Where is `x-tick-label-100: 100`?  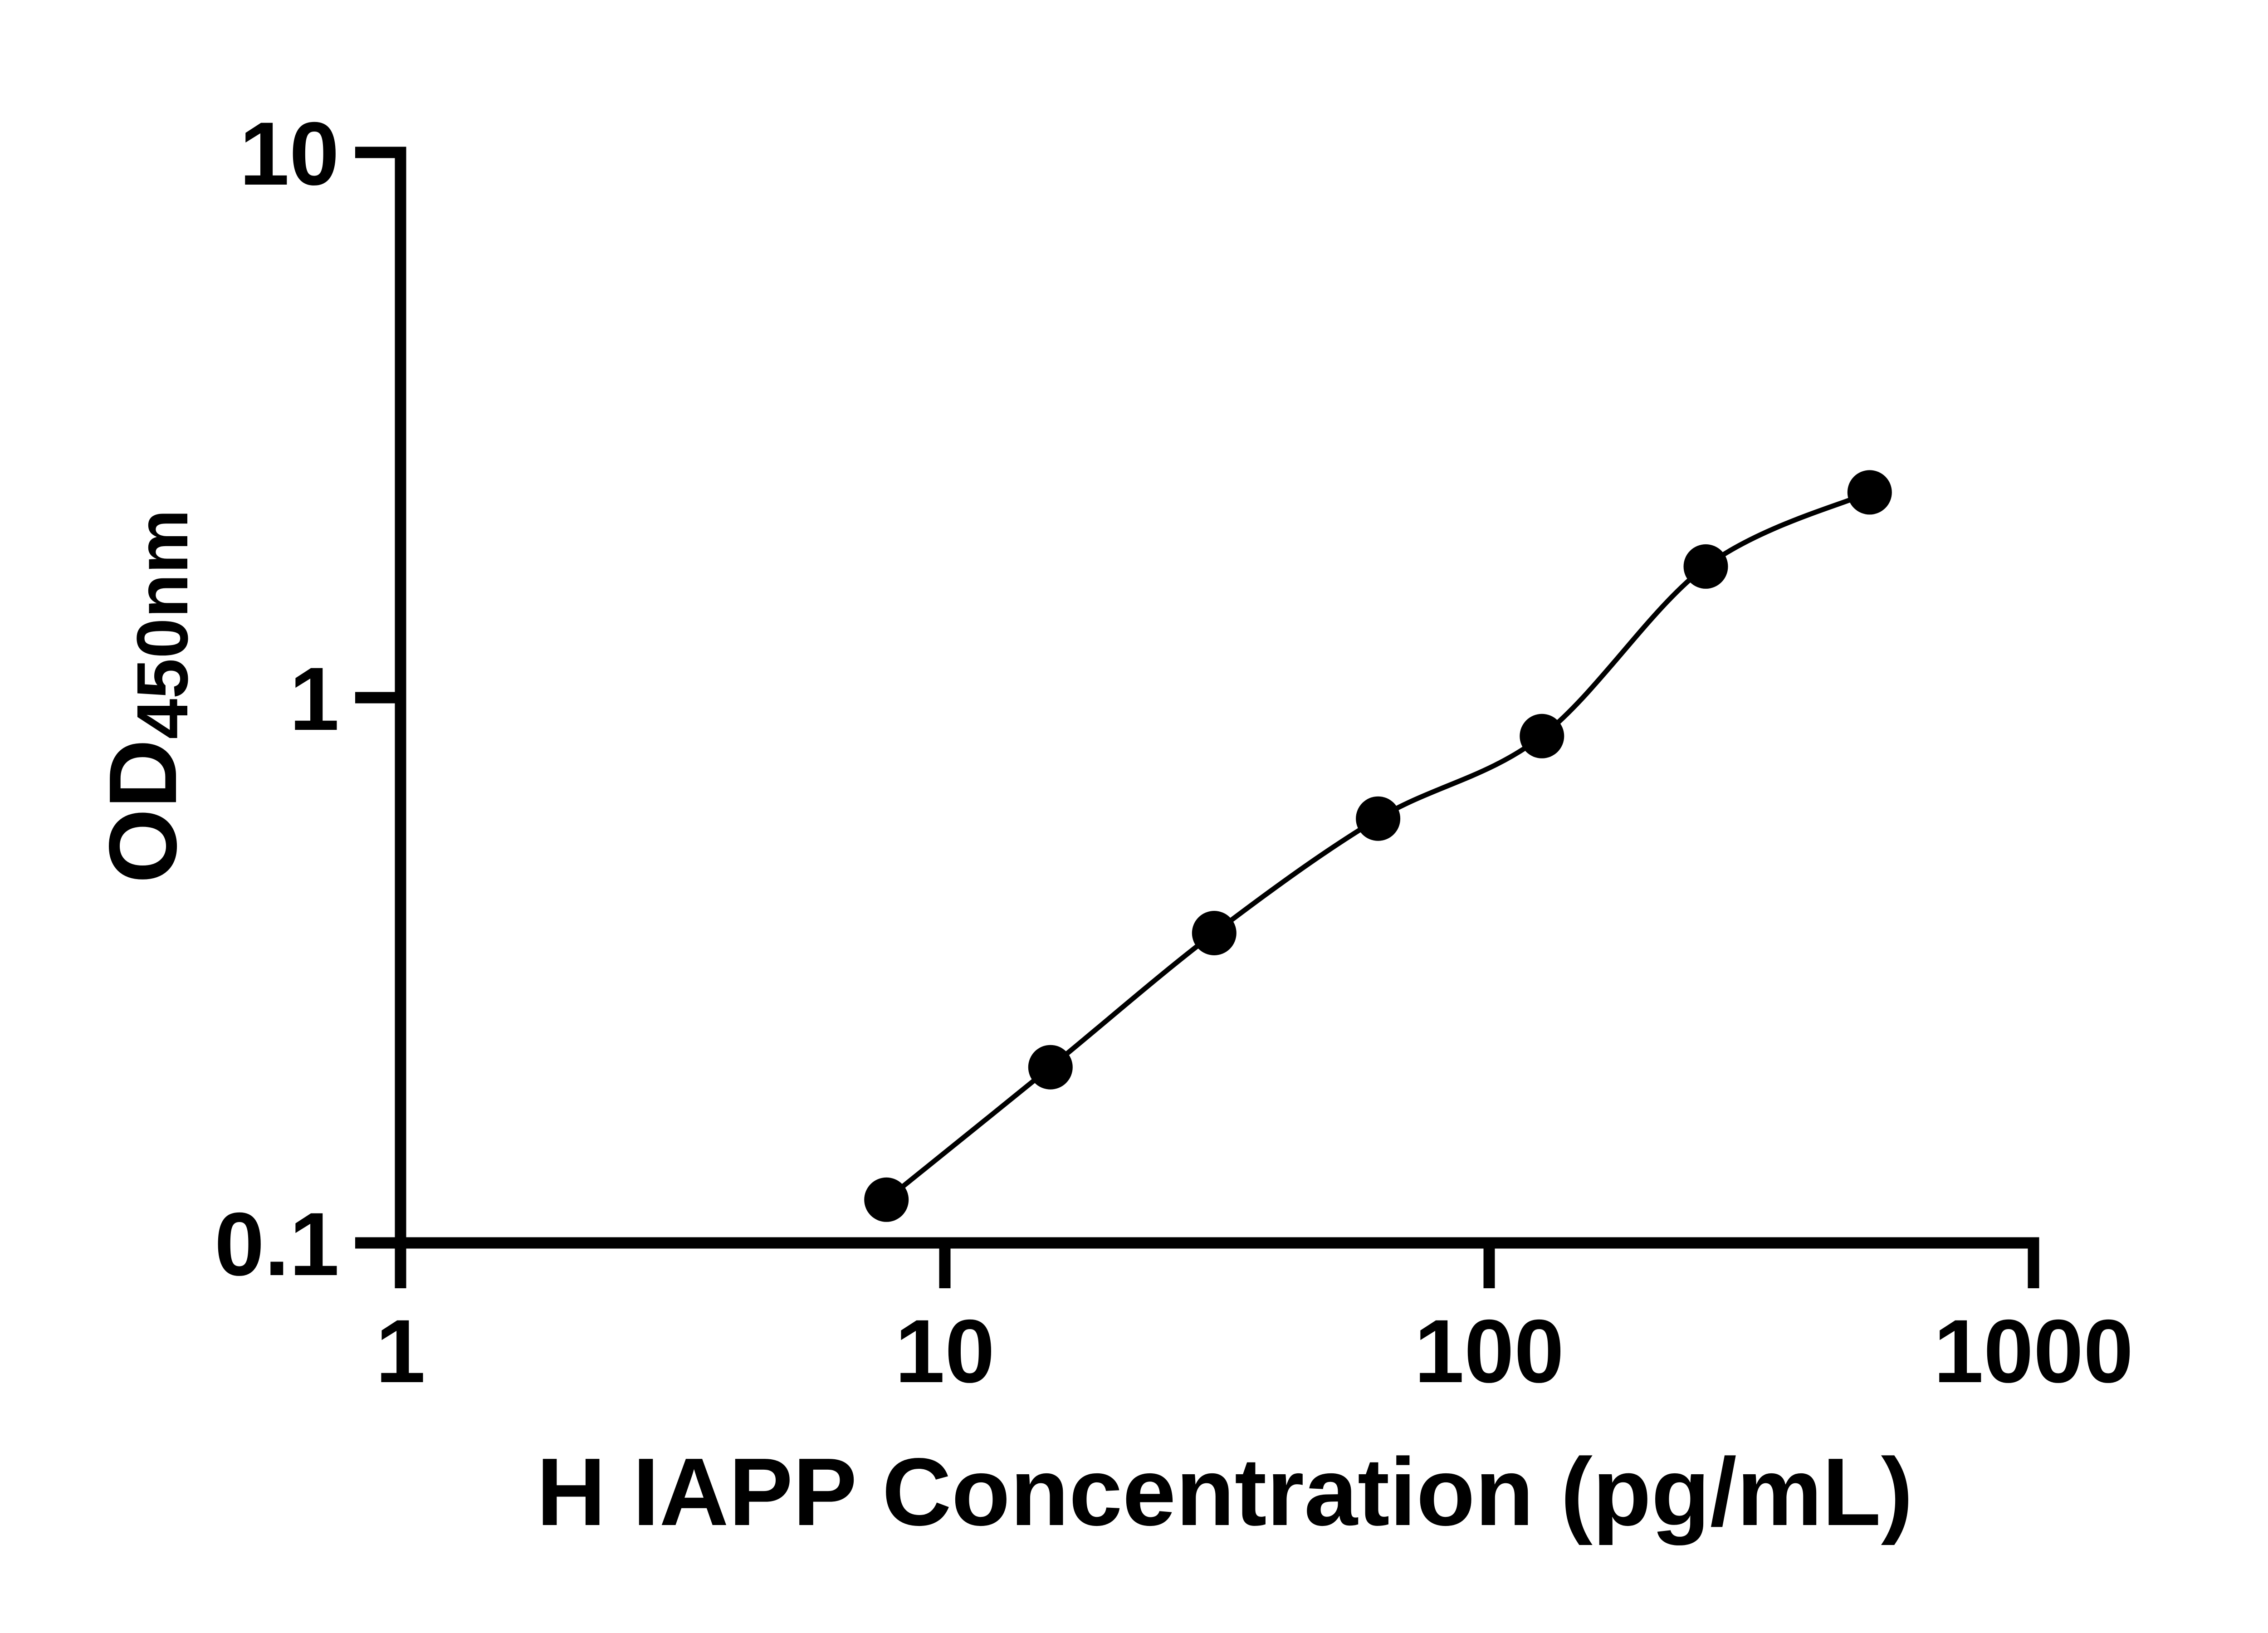
x-tick-label-100: 100 is located at coordinates (1489, 1351).